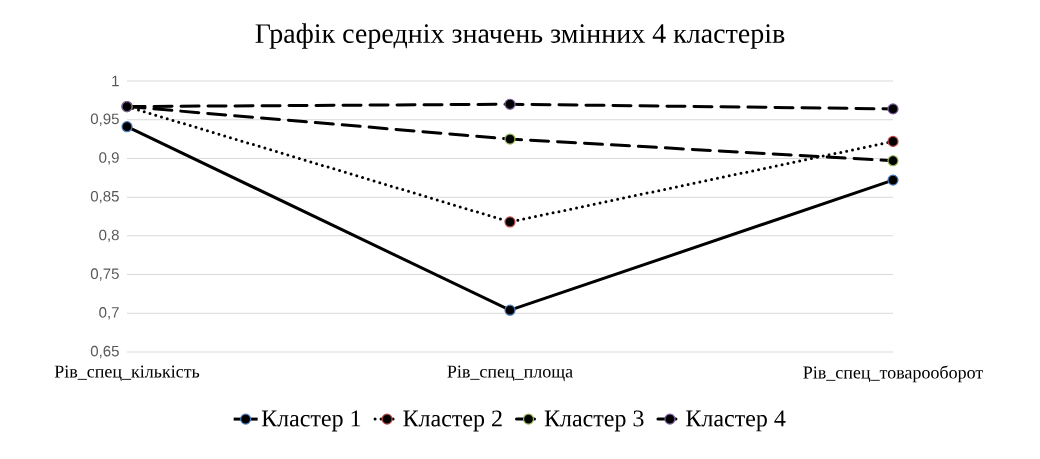  I want to click on y-tick-label: 1, so click(115, 81).